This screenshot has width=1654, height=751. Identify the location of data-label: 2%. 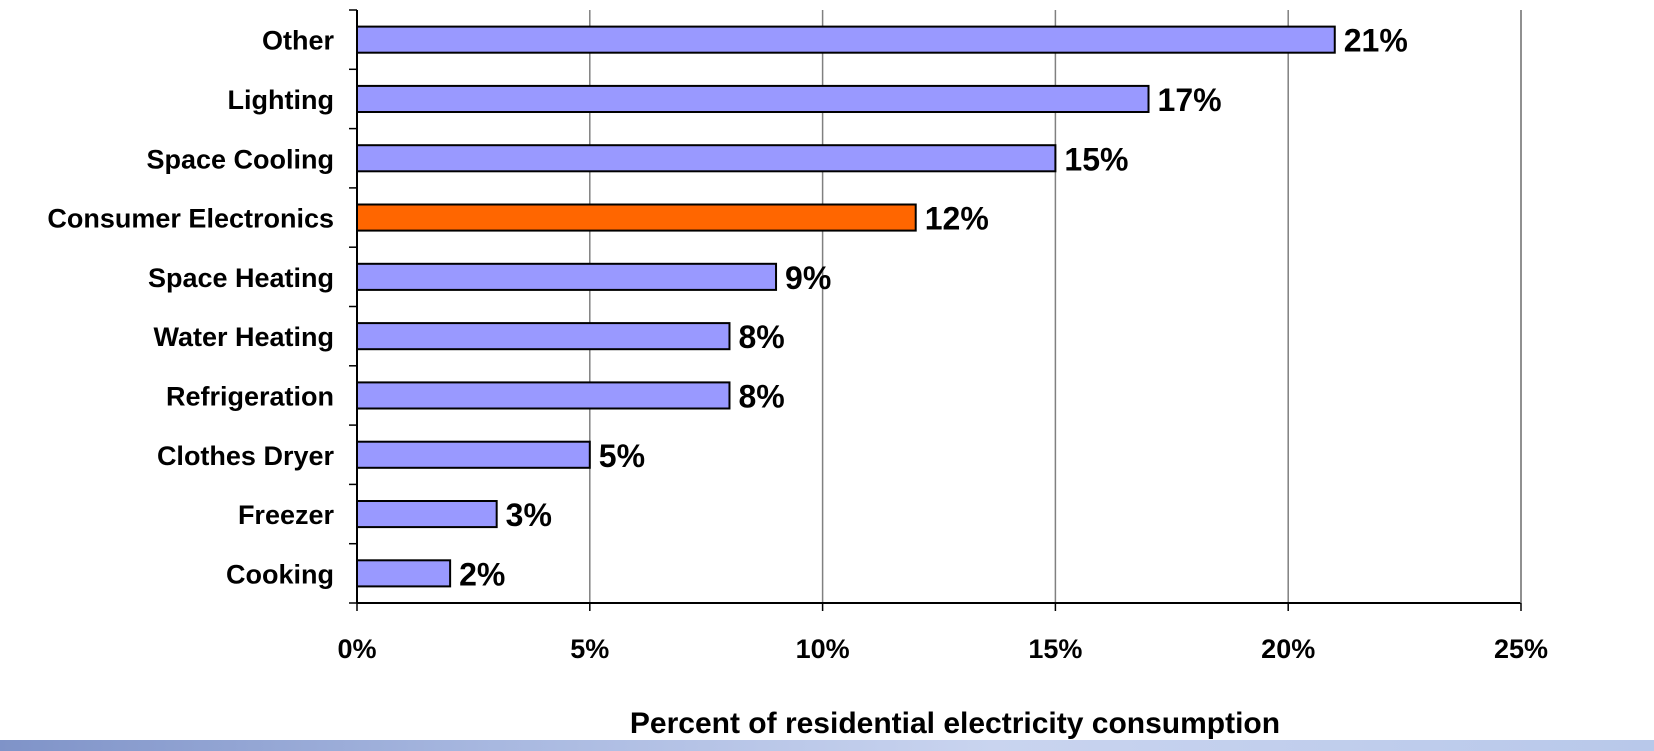
(482, 574).